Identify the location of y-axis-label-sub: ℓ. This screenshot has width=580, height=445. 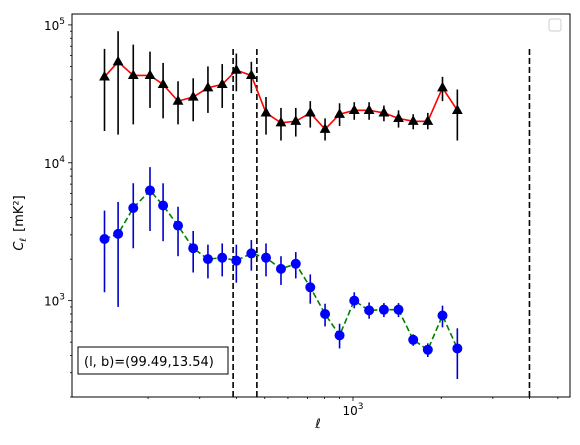
(24, 240).